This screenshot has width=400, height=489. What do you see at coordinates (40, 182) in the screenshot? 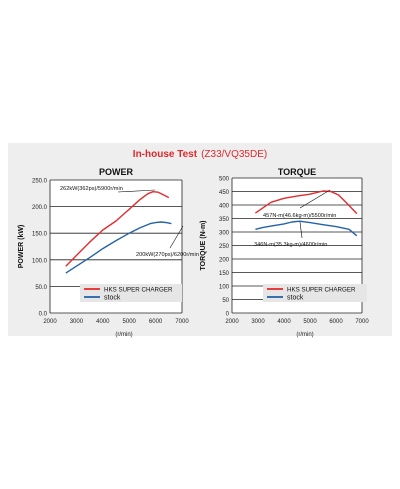
I see `y-tick-label: 250.0` at bounding box center [40, 182].